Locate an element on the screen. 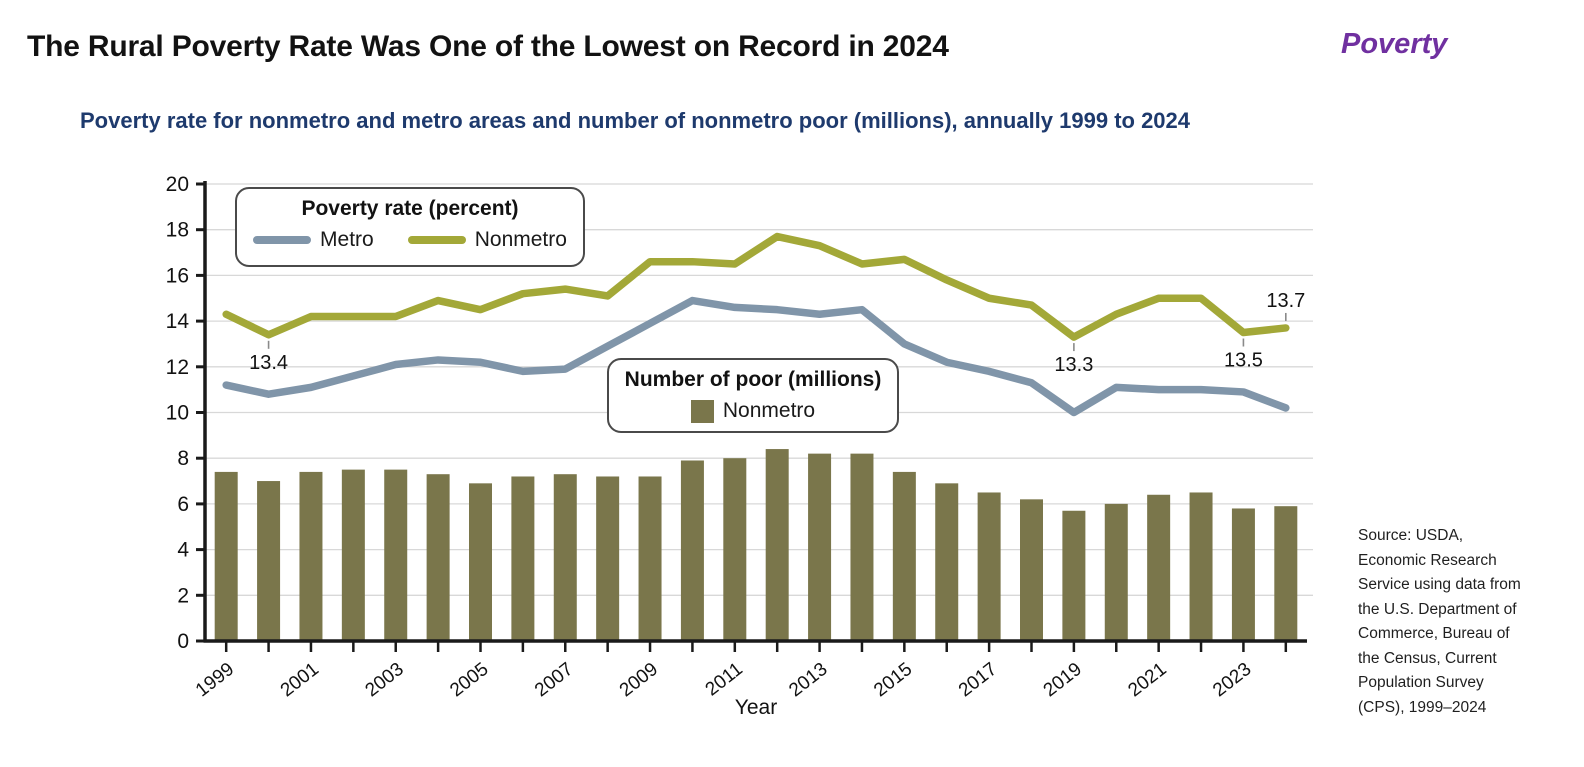 This screenshot has width=1584, height=767. nonmetro-bar-legend-label: Nonmetro is located at coordinates (769, 410).